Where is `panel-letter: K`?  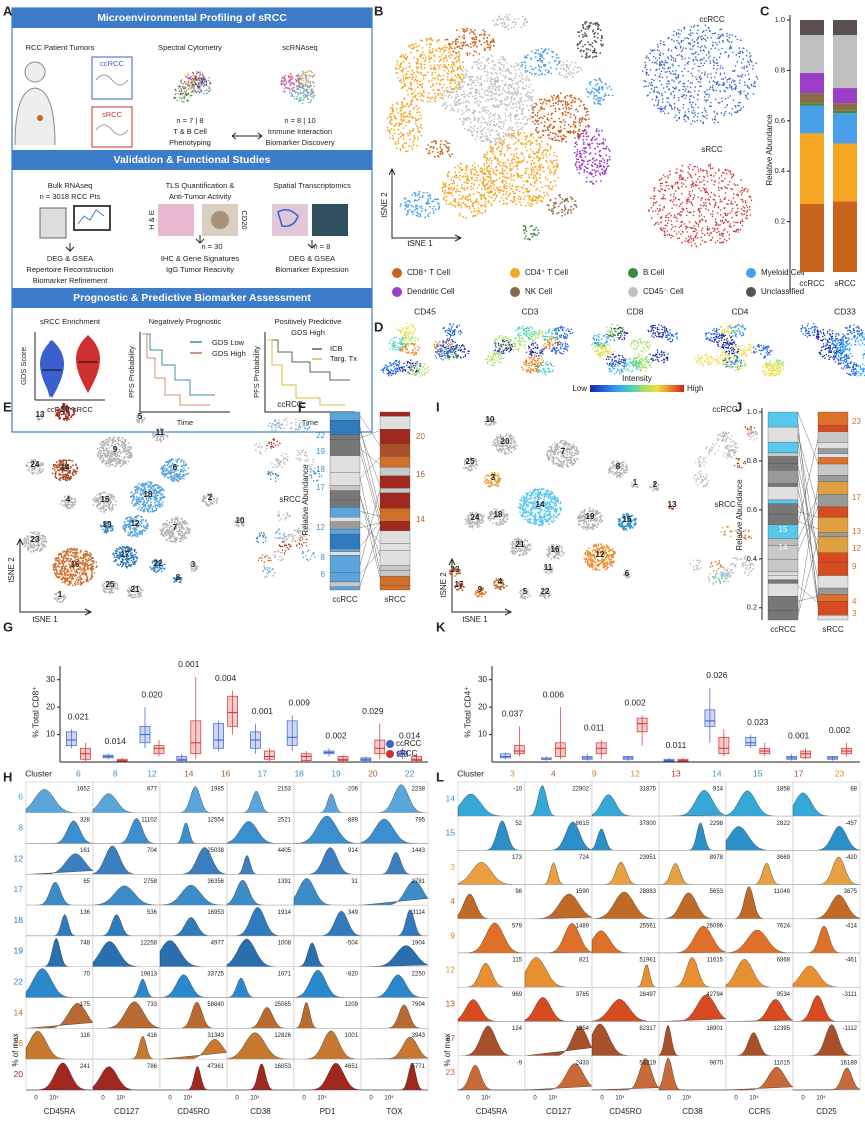 panel-letter: K is located at coordinates (441, 626).